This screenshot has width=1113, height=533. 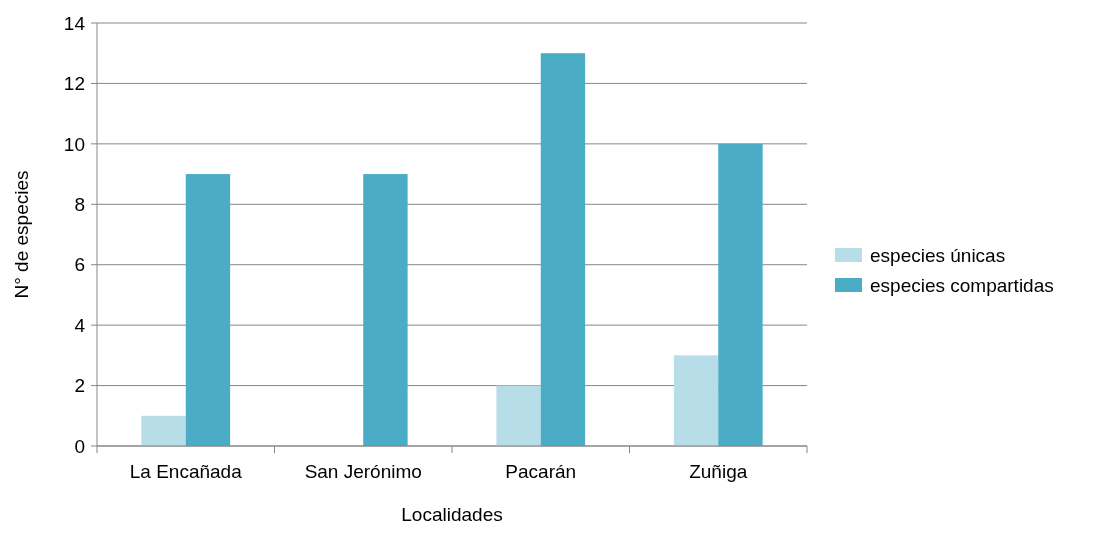 What do you see at coordinates (186, 471) in the screenshot?
I see `x-tick-label: La Encañada` at bounding box center [186, 471].